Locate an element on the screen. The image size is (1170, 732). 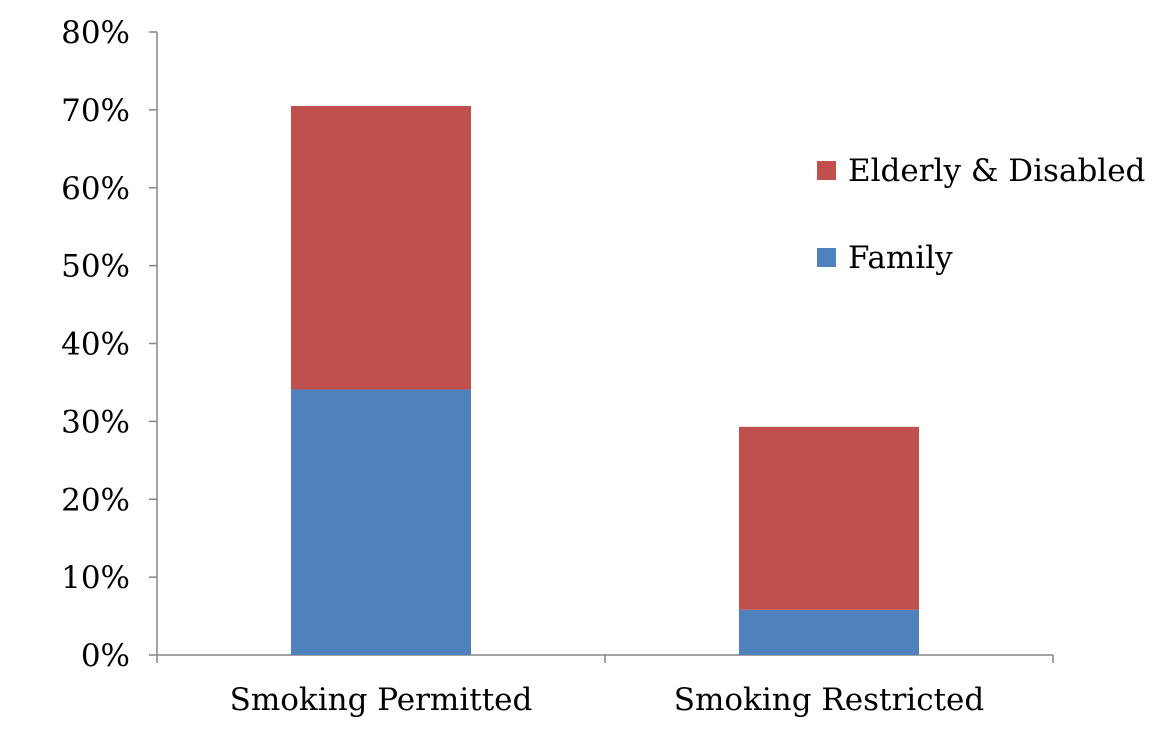
y-tick-label: 60% is located at coordinates (95, 189).